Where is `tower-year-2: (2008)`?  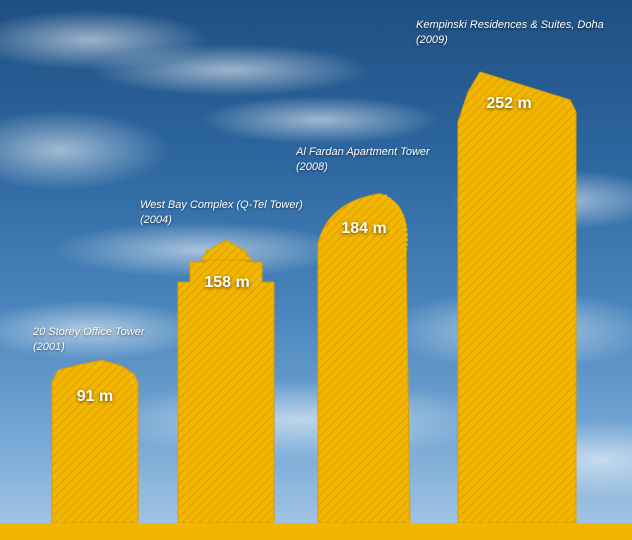
tower-year-2: (2008) is located at coordinates (312, 167).